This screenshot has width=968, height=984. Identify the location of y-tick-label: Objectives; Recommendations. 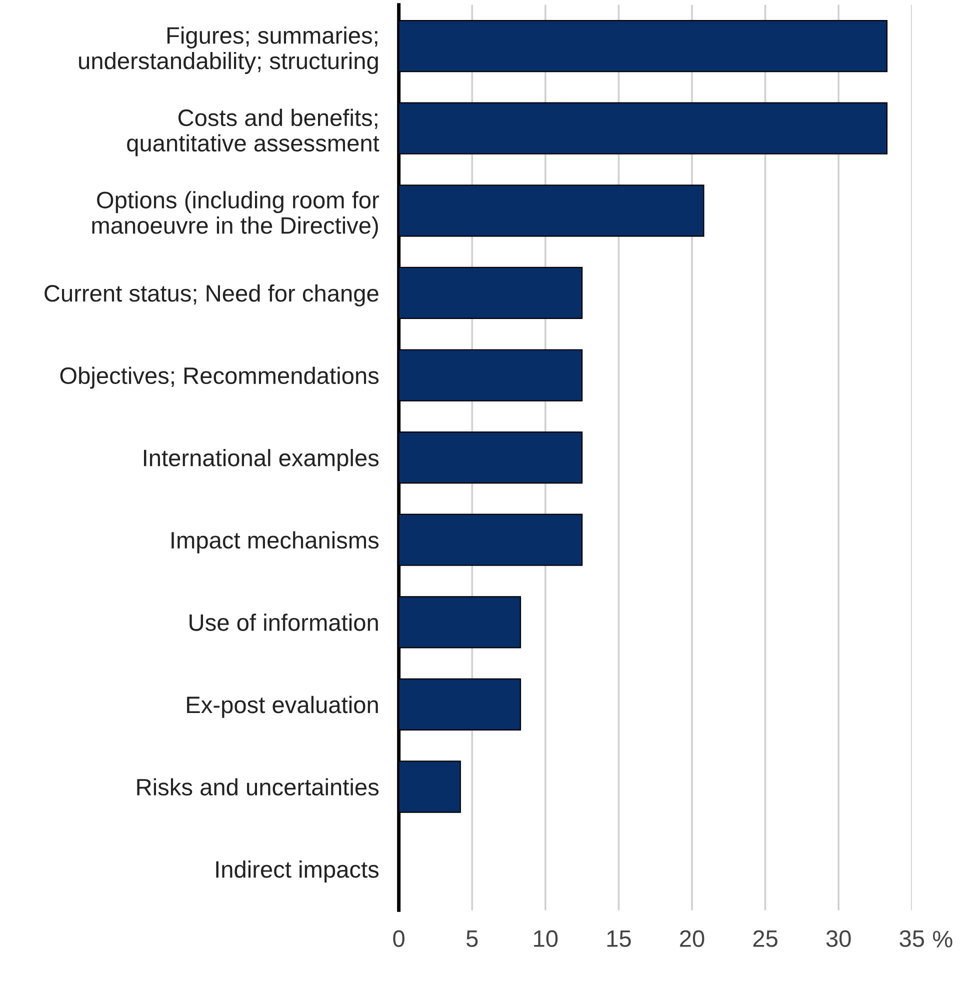
(219, 377).